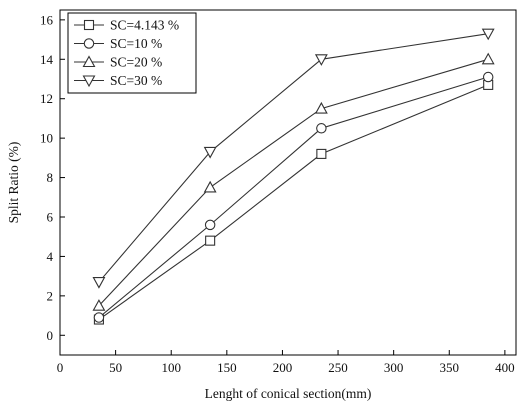  Describe the element at coordinates (47, 19) in the screenshot. I see `y-tick-label: 16` at that location.